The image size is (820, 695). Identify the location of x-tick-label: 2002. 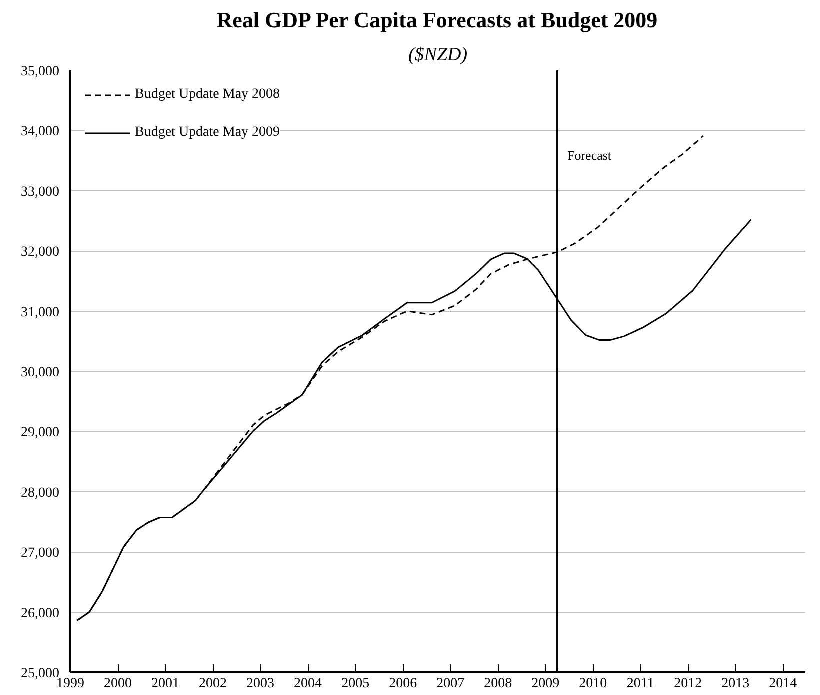
(213, 684).